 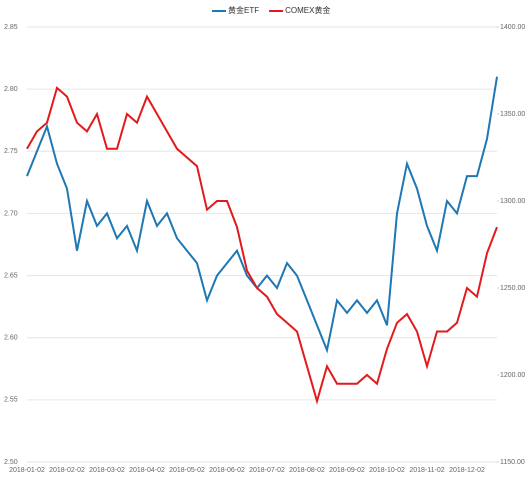 I want to click on y2-tick-label: 1300.00, so click(x=512, y=201).